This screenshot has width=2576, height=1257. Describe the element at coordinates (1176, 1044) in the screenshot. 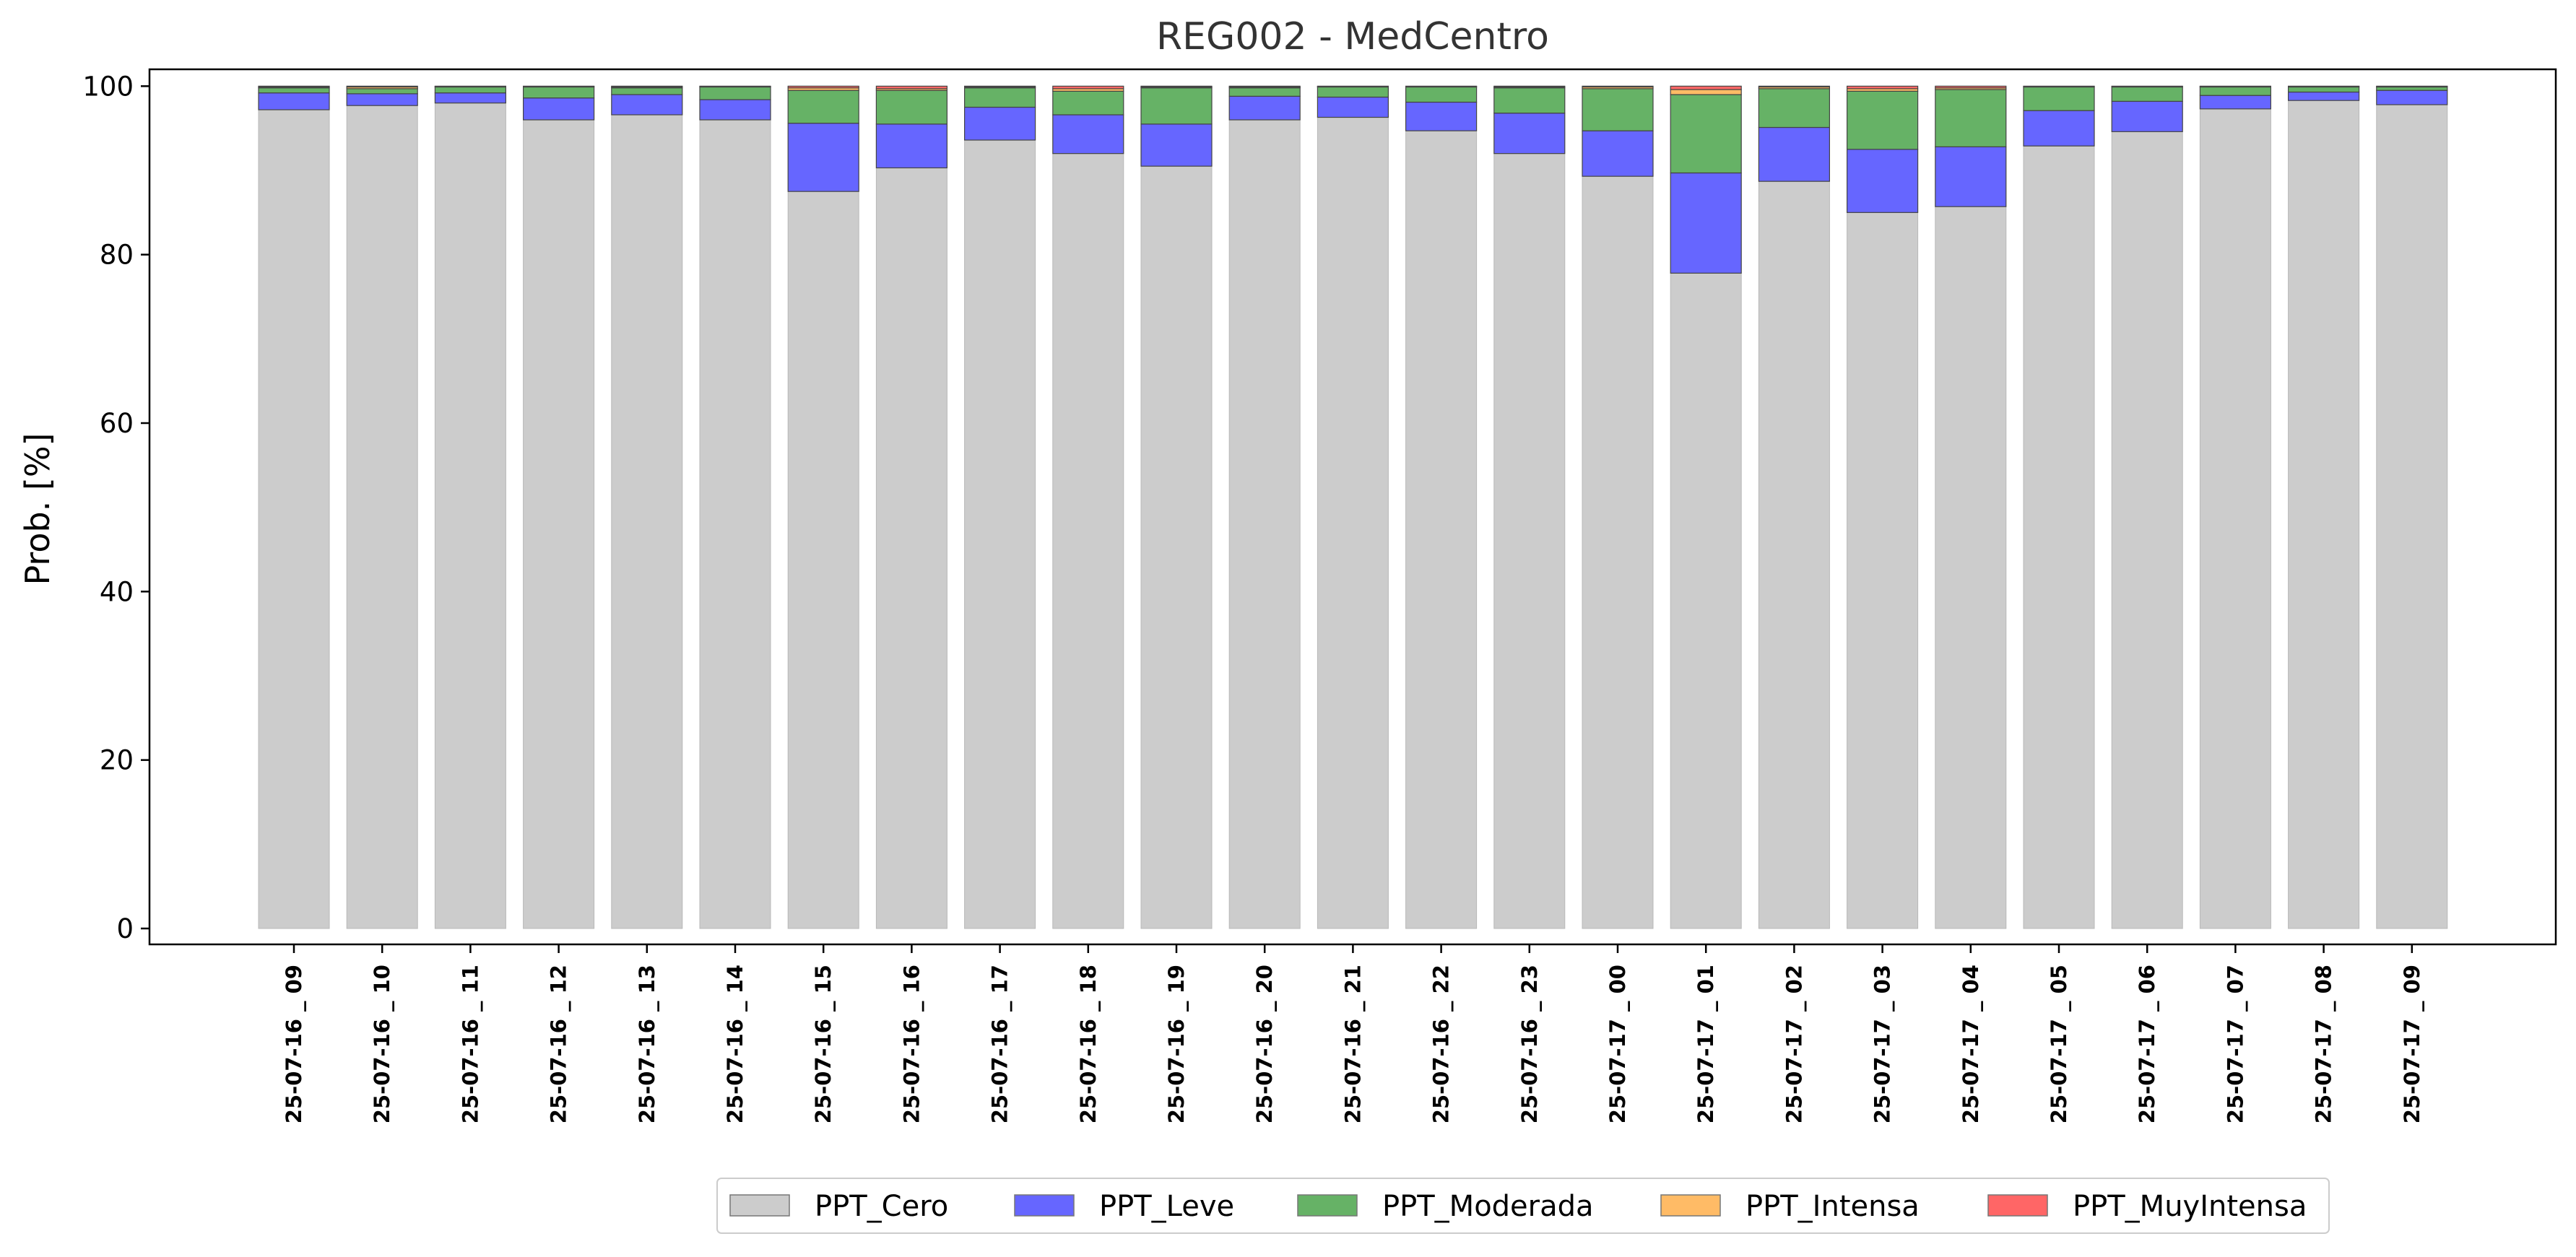

I see `x-tick-label: 25-07-16 _ 19` at that location.